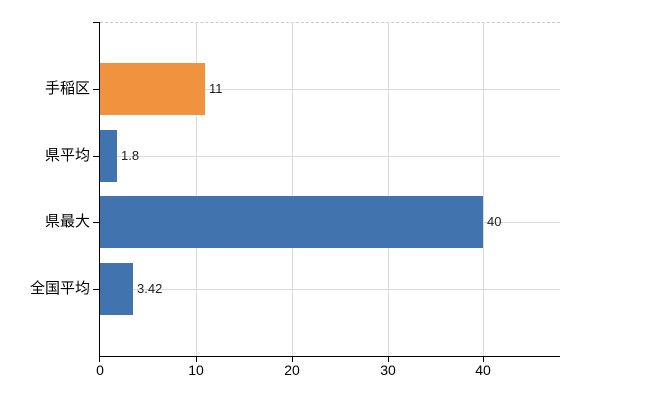 Image resolution: width=650 pixels, height=400 pixels. What do you see at coordinates (67, 88) in the screenshot?
I see `category-label: 手稲区` at bounding box center [67, 88].